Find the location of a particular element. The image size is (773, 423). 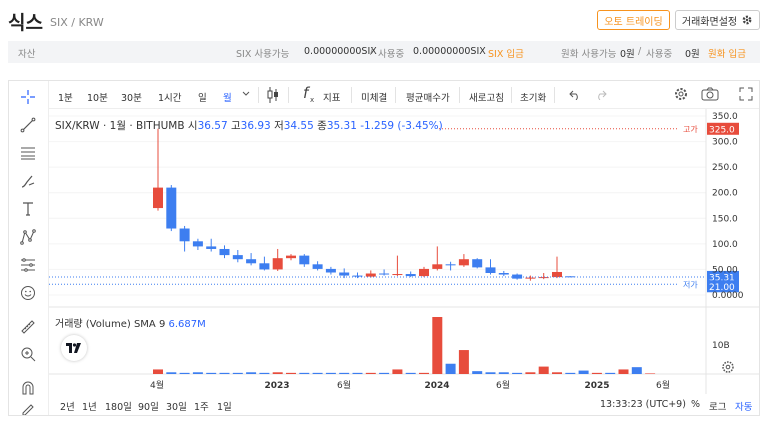

screen-settings-button: 거래화면설정 is located at coordinates (717, 20).